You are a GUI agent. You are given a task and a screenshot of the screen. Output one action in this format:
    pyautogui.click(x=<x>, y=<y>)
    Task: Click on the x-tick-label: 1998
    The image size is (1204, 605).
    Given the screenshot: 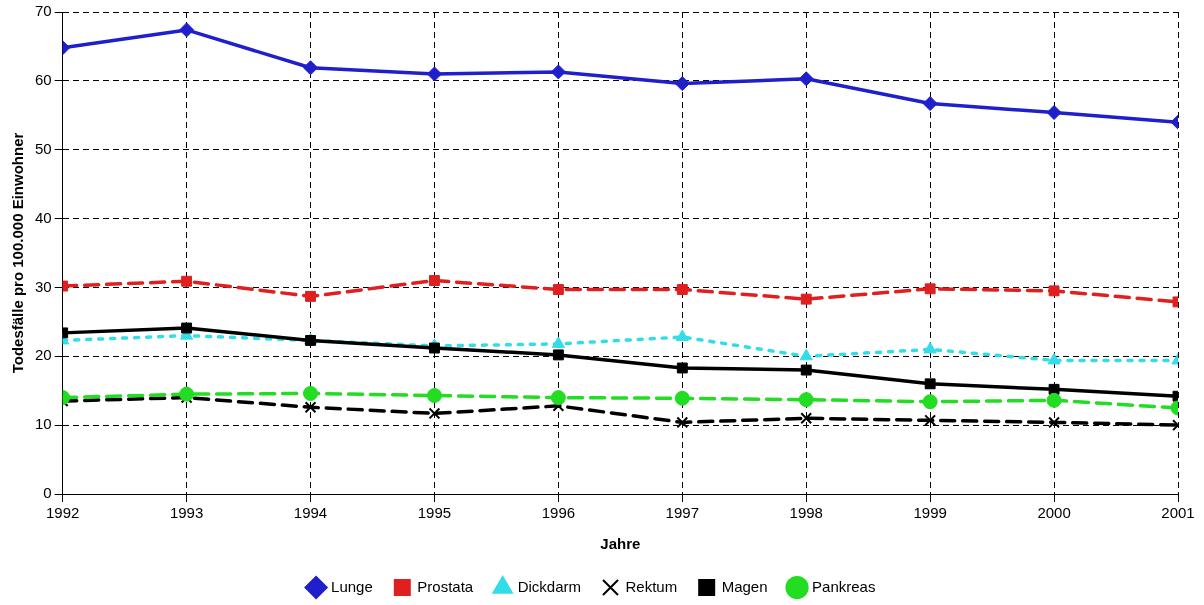 What is the action you would take?
    pyautogui.click(x=806, y=513)
    